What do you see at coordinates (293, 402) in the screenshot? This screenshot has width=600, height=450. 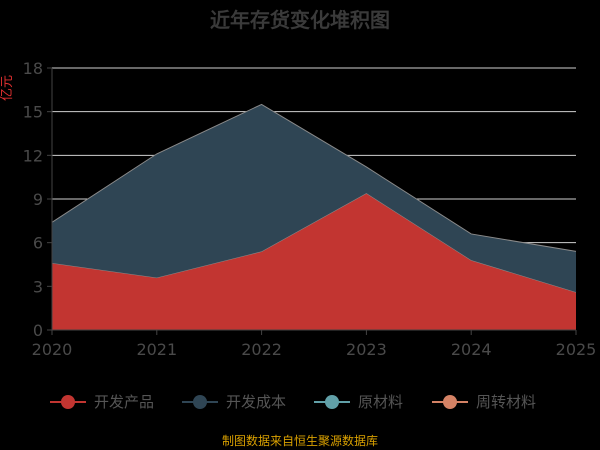 I see `legend: 开发产品 开发成本 原材料 周转材料` at bounding box center [293, 402].